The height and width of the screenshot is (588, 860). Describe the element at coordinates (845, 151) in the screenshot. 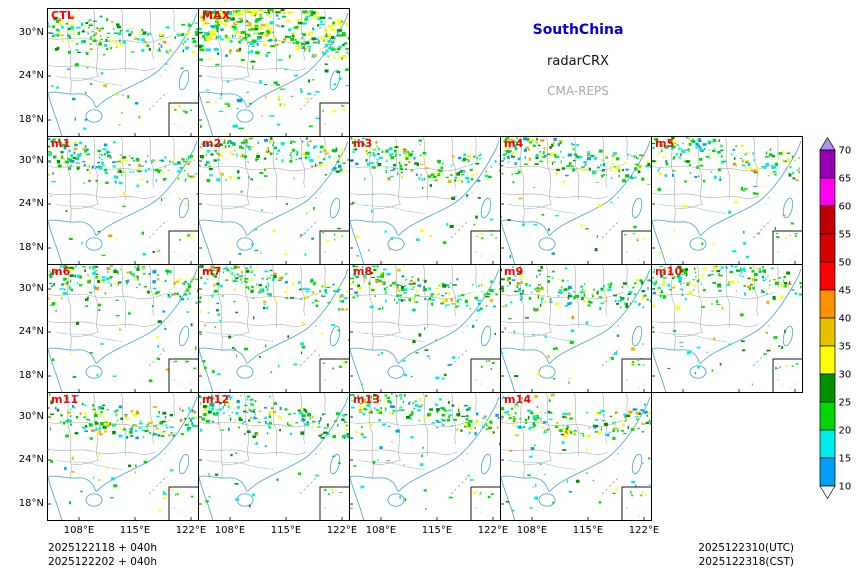

I see `colorbar-tick-label: 70` at that location.